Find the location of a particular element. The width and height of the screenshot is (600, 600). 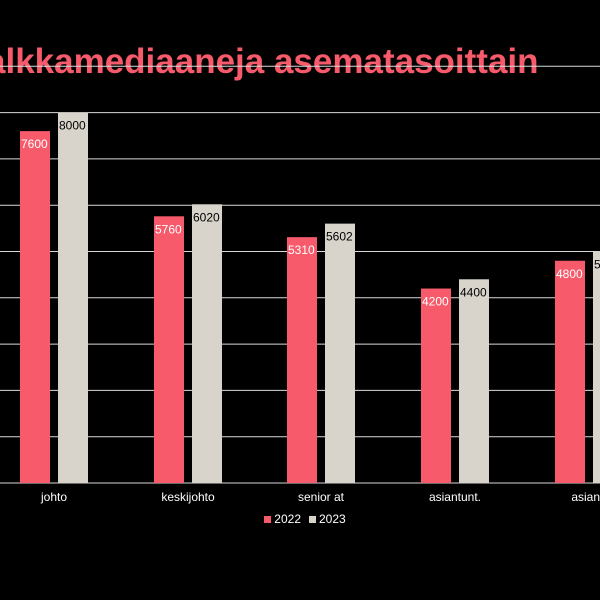

legend: 2022 2023 is located at coordinates (300, 519).